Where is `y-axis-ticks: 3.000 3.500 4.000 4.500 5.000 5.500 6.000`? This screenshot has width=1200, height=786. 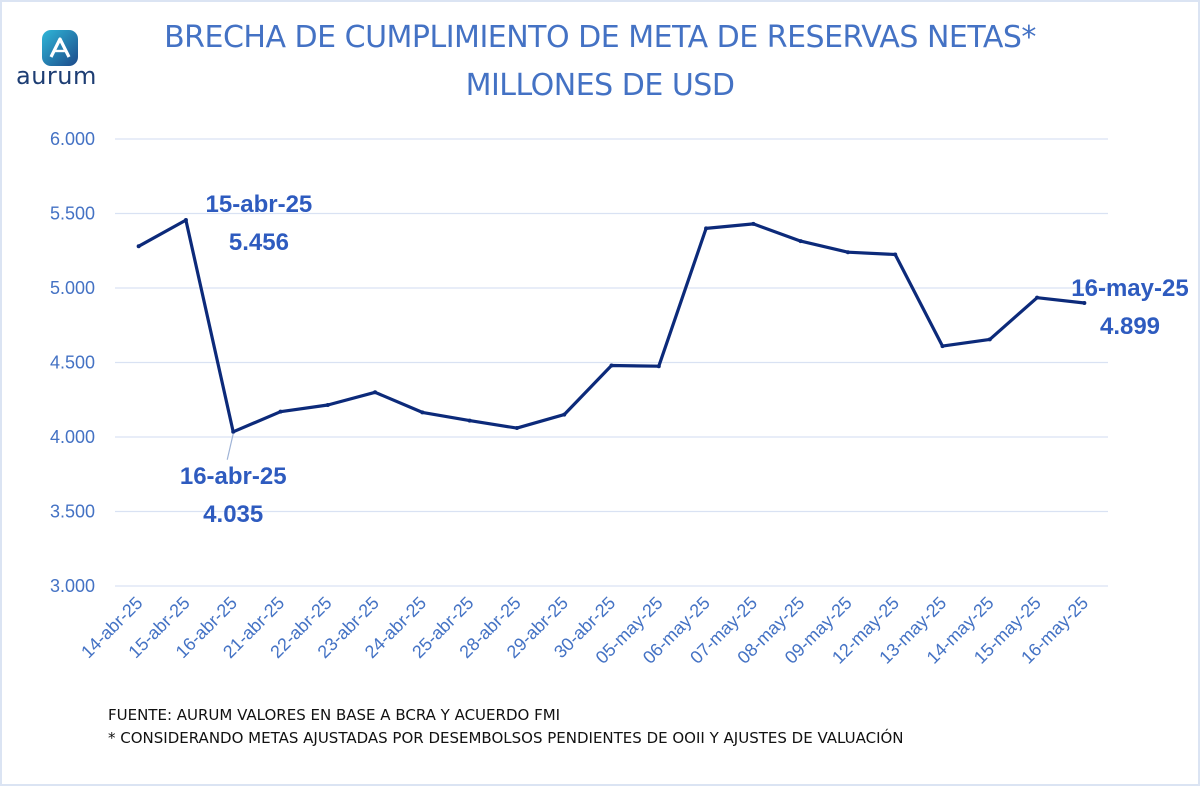 y-axis-ticks: 3.000 3.500 4.000 4.500 5.000 5.500 6.000 is located at coordinates (72, 362).